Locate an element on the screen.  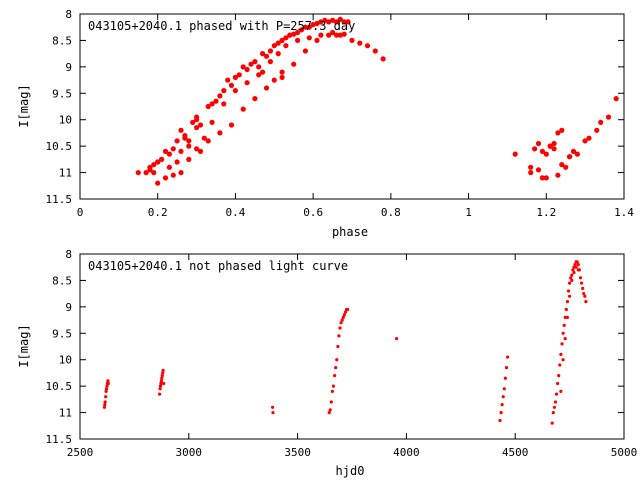
x-tick-label: 1 is located at coordinates (468, 212).